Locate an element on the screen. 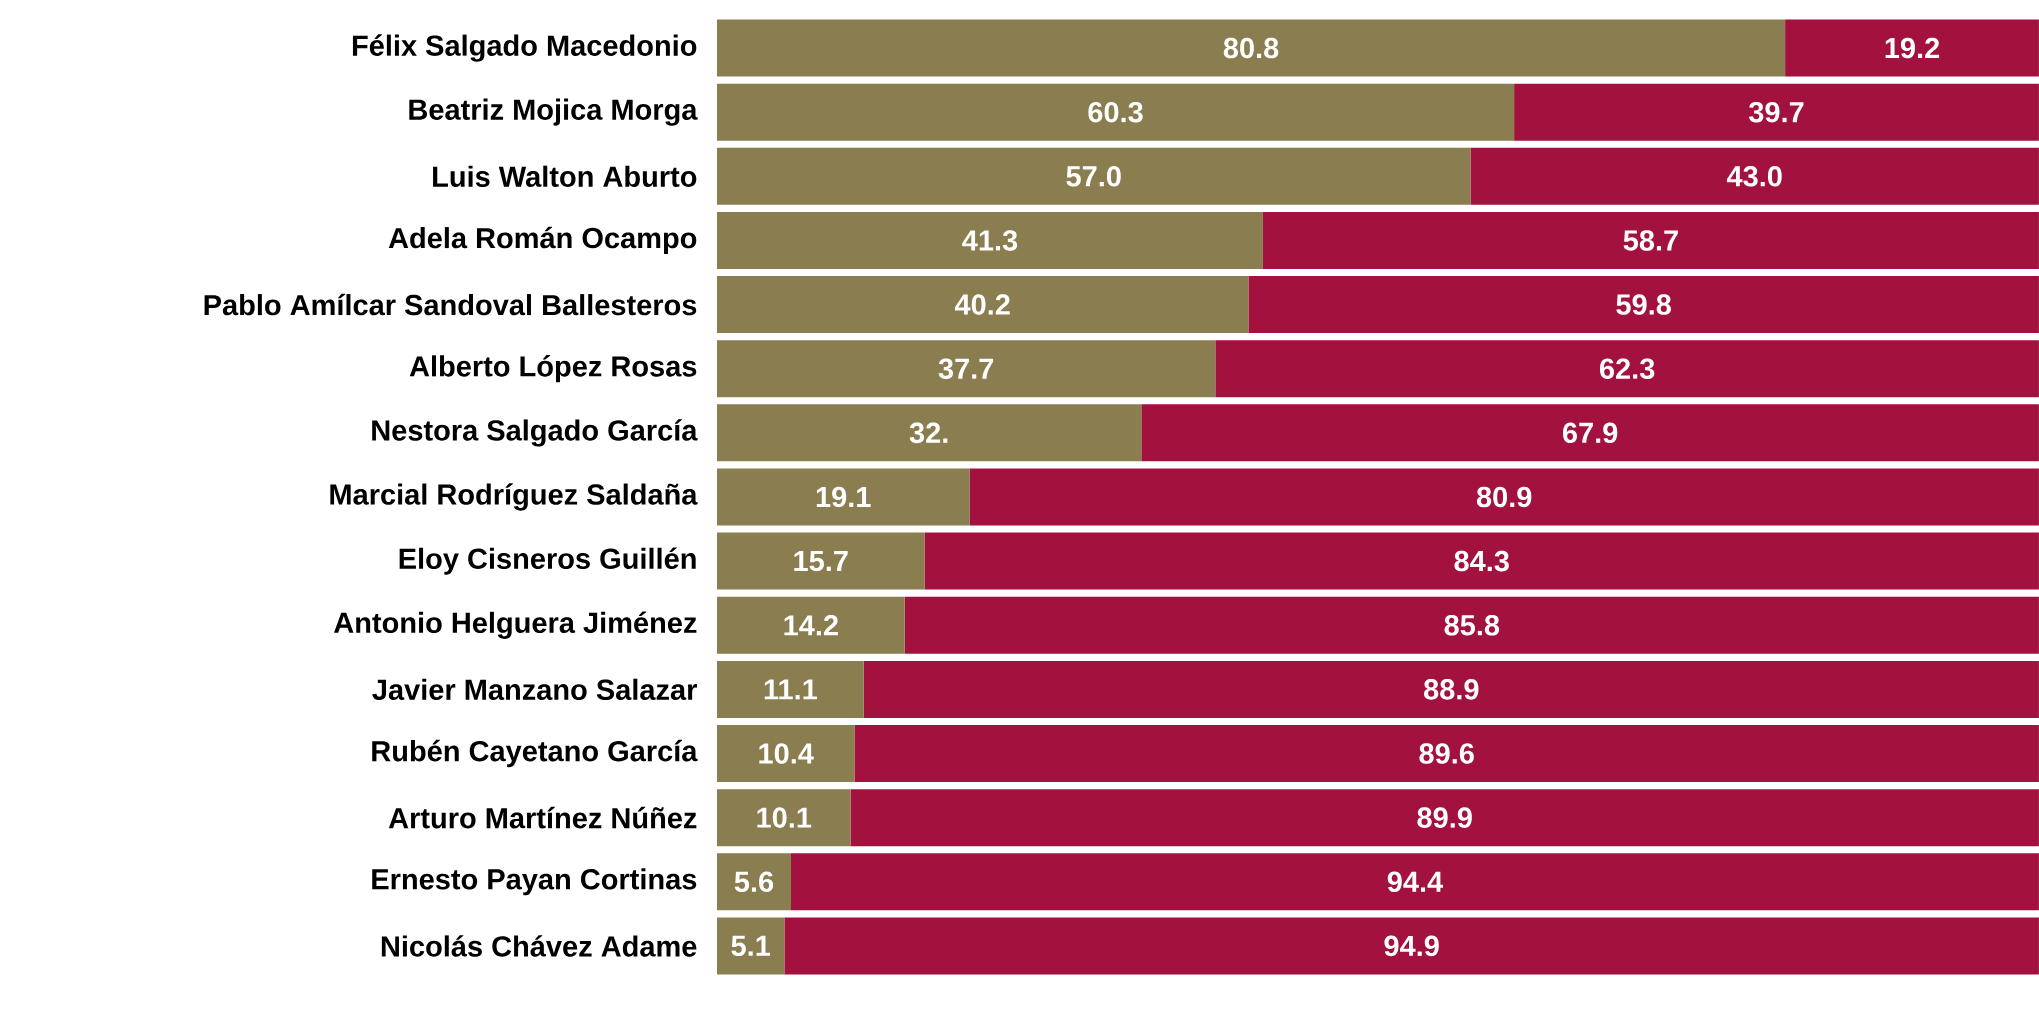 The image size is (2039, 1014). data-label: 40.2 is located at coordinates (982, 304).